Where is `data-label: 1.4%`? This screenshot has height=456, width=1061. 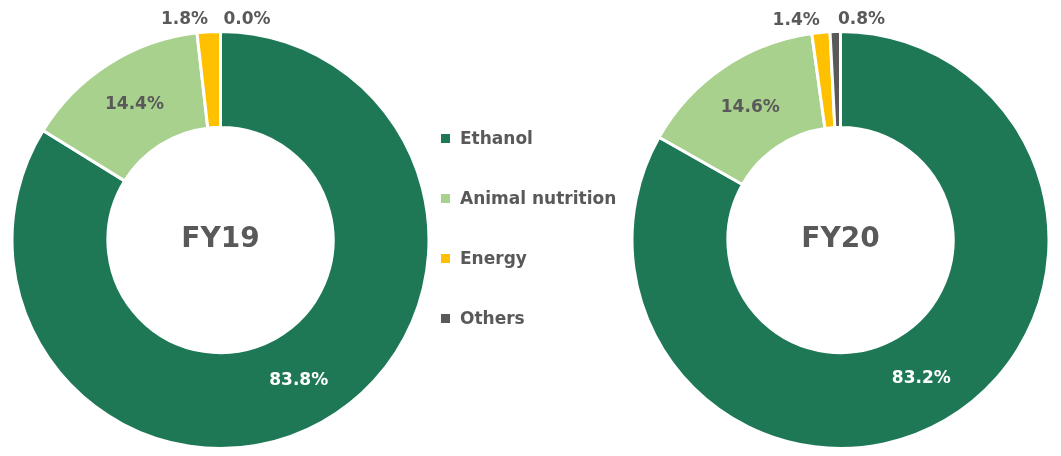
data-label: 1.4% is located at coordinates (796, 18).